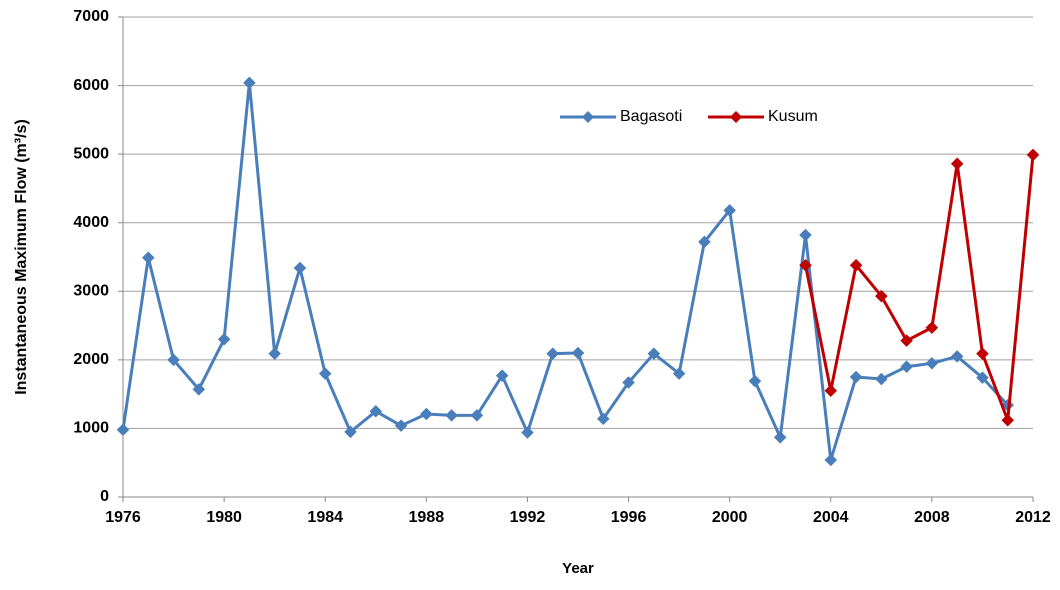 This screenshot has width=1060, height=590. Describe the element at coordinates (325, 517) in the screenshot. I see `x-tick-label: 1984` at that location.